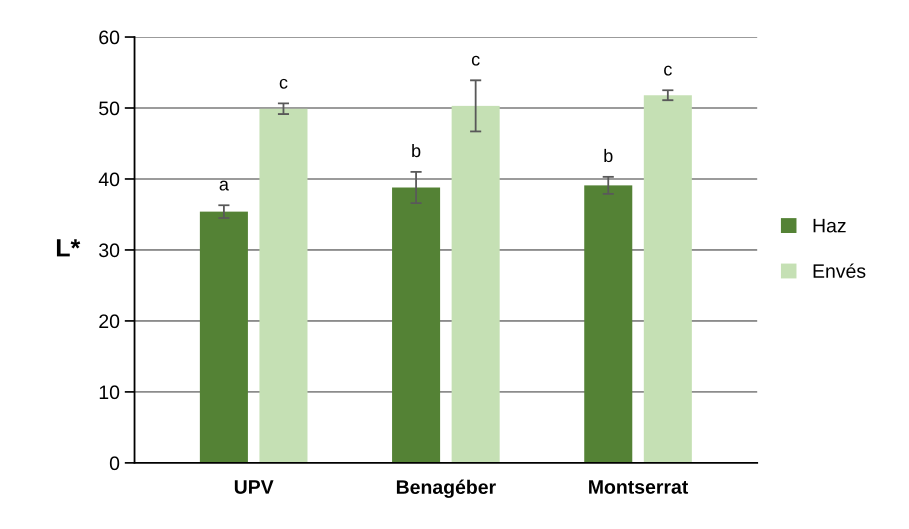  Describe the element at coordinates (110, 392) in the screenshot. I see `y-tick-label: 10` at that location.